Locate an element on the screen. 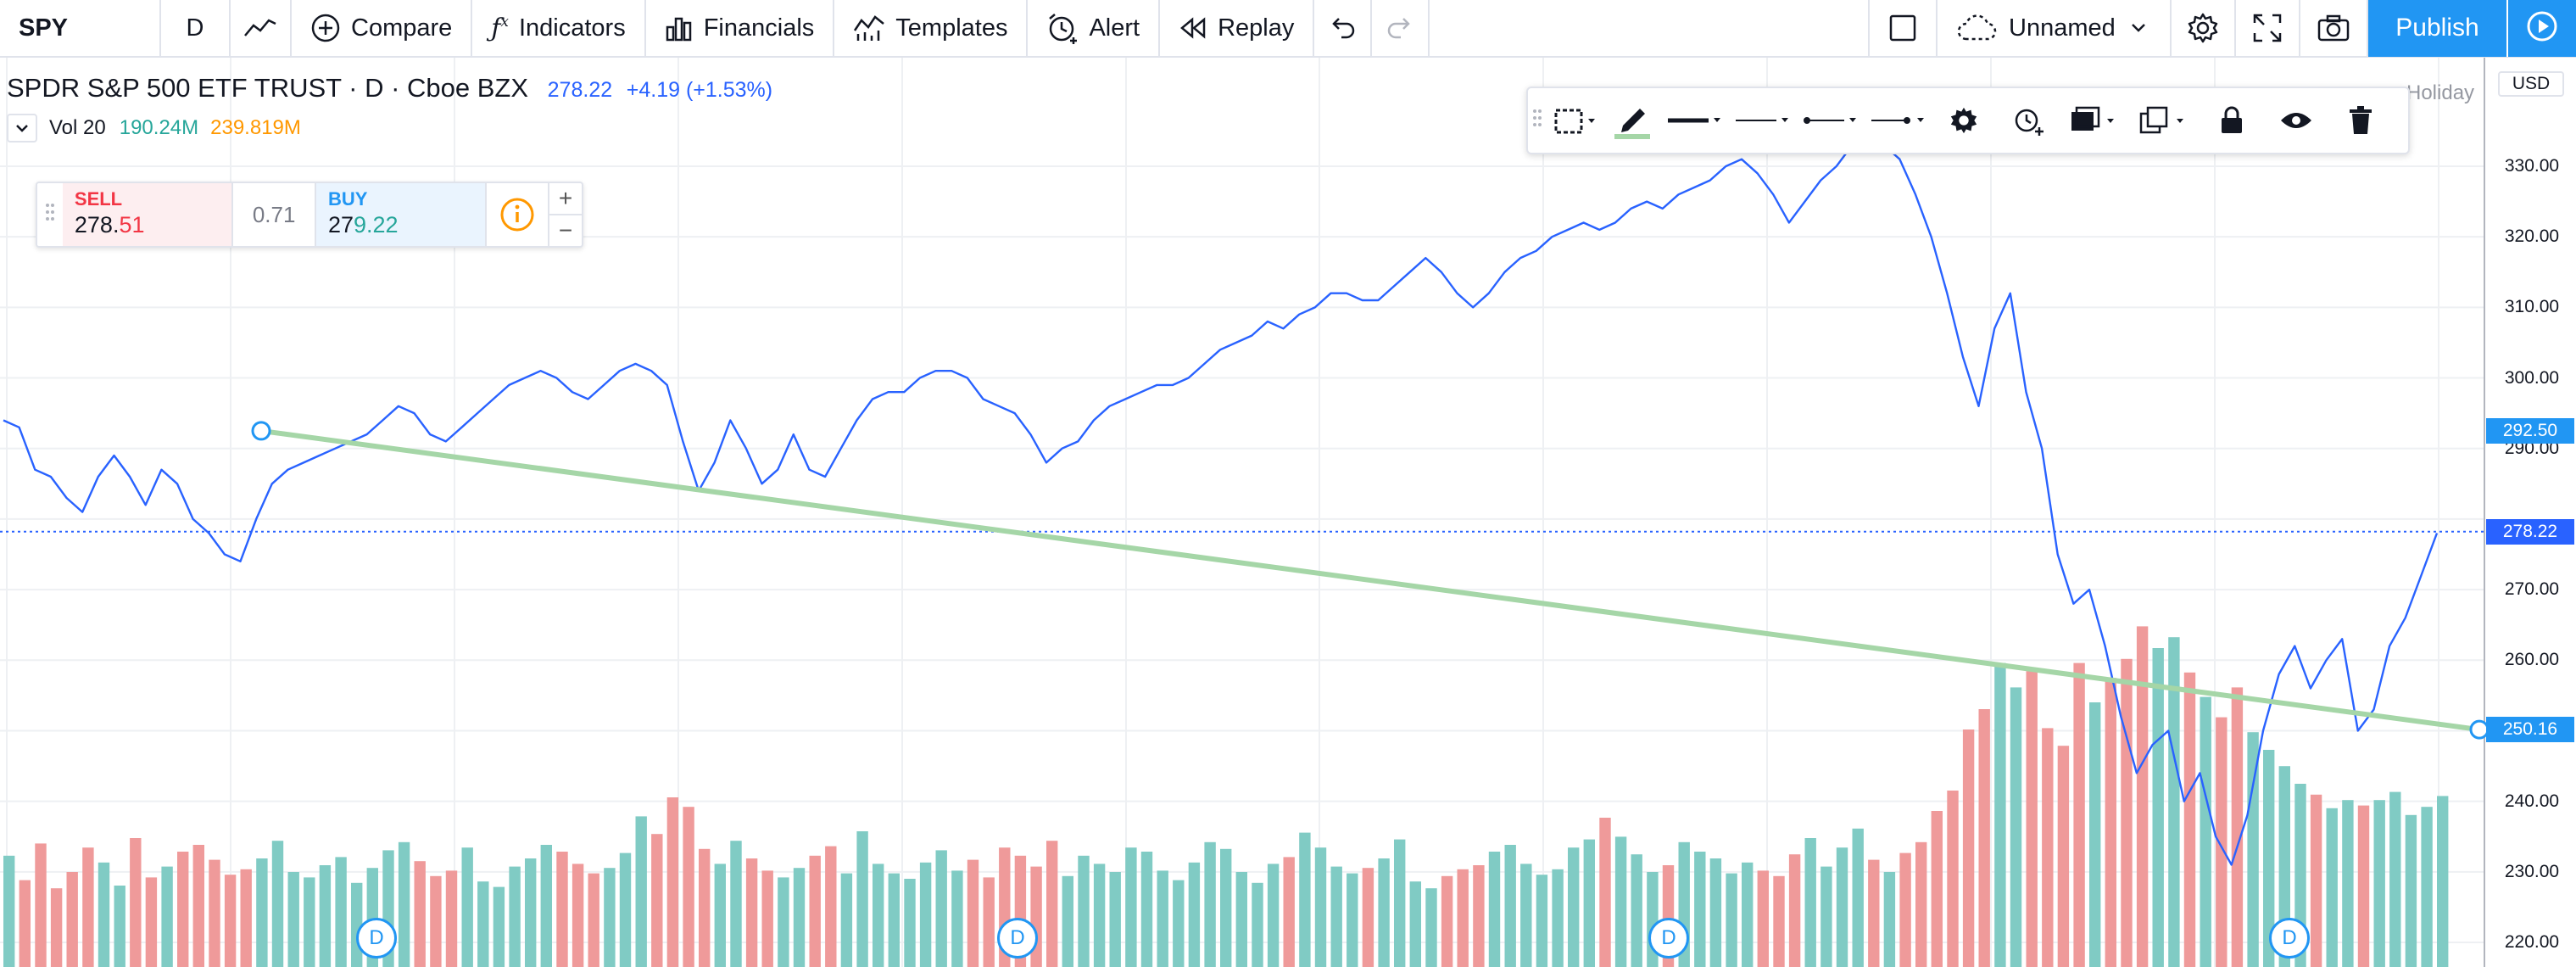  fullscreen-button is located at coordinates (2268, 28).